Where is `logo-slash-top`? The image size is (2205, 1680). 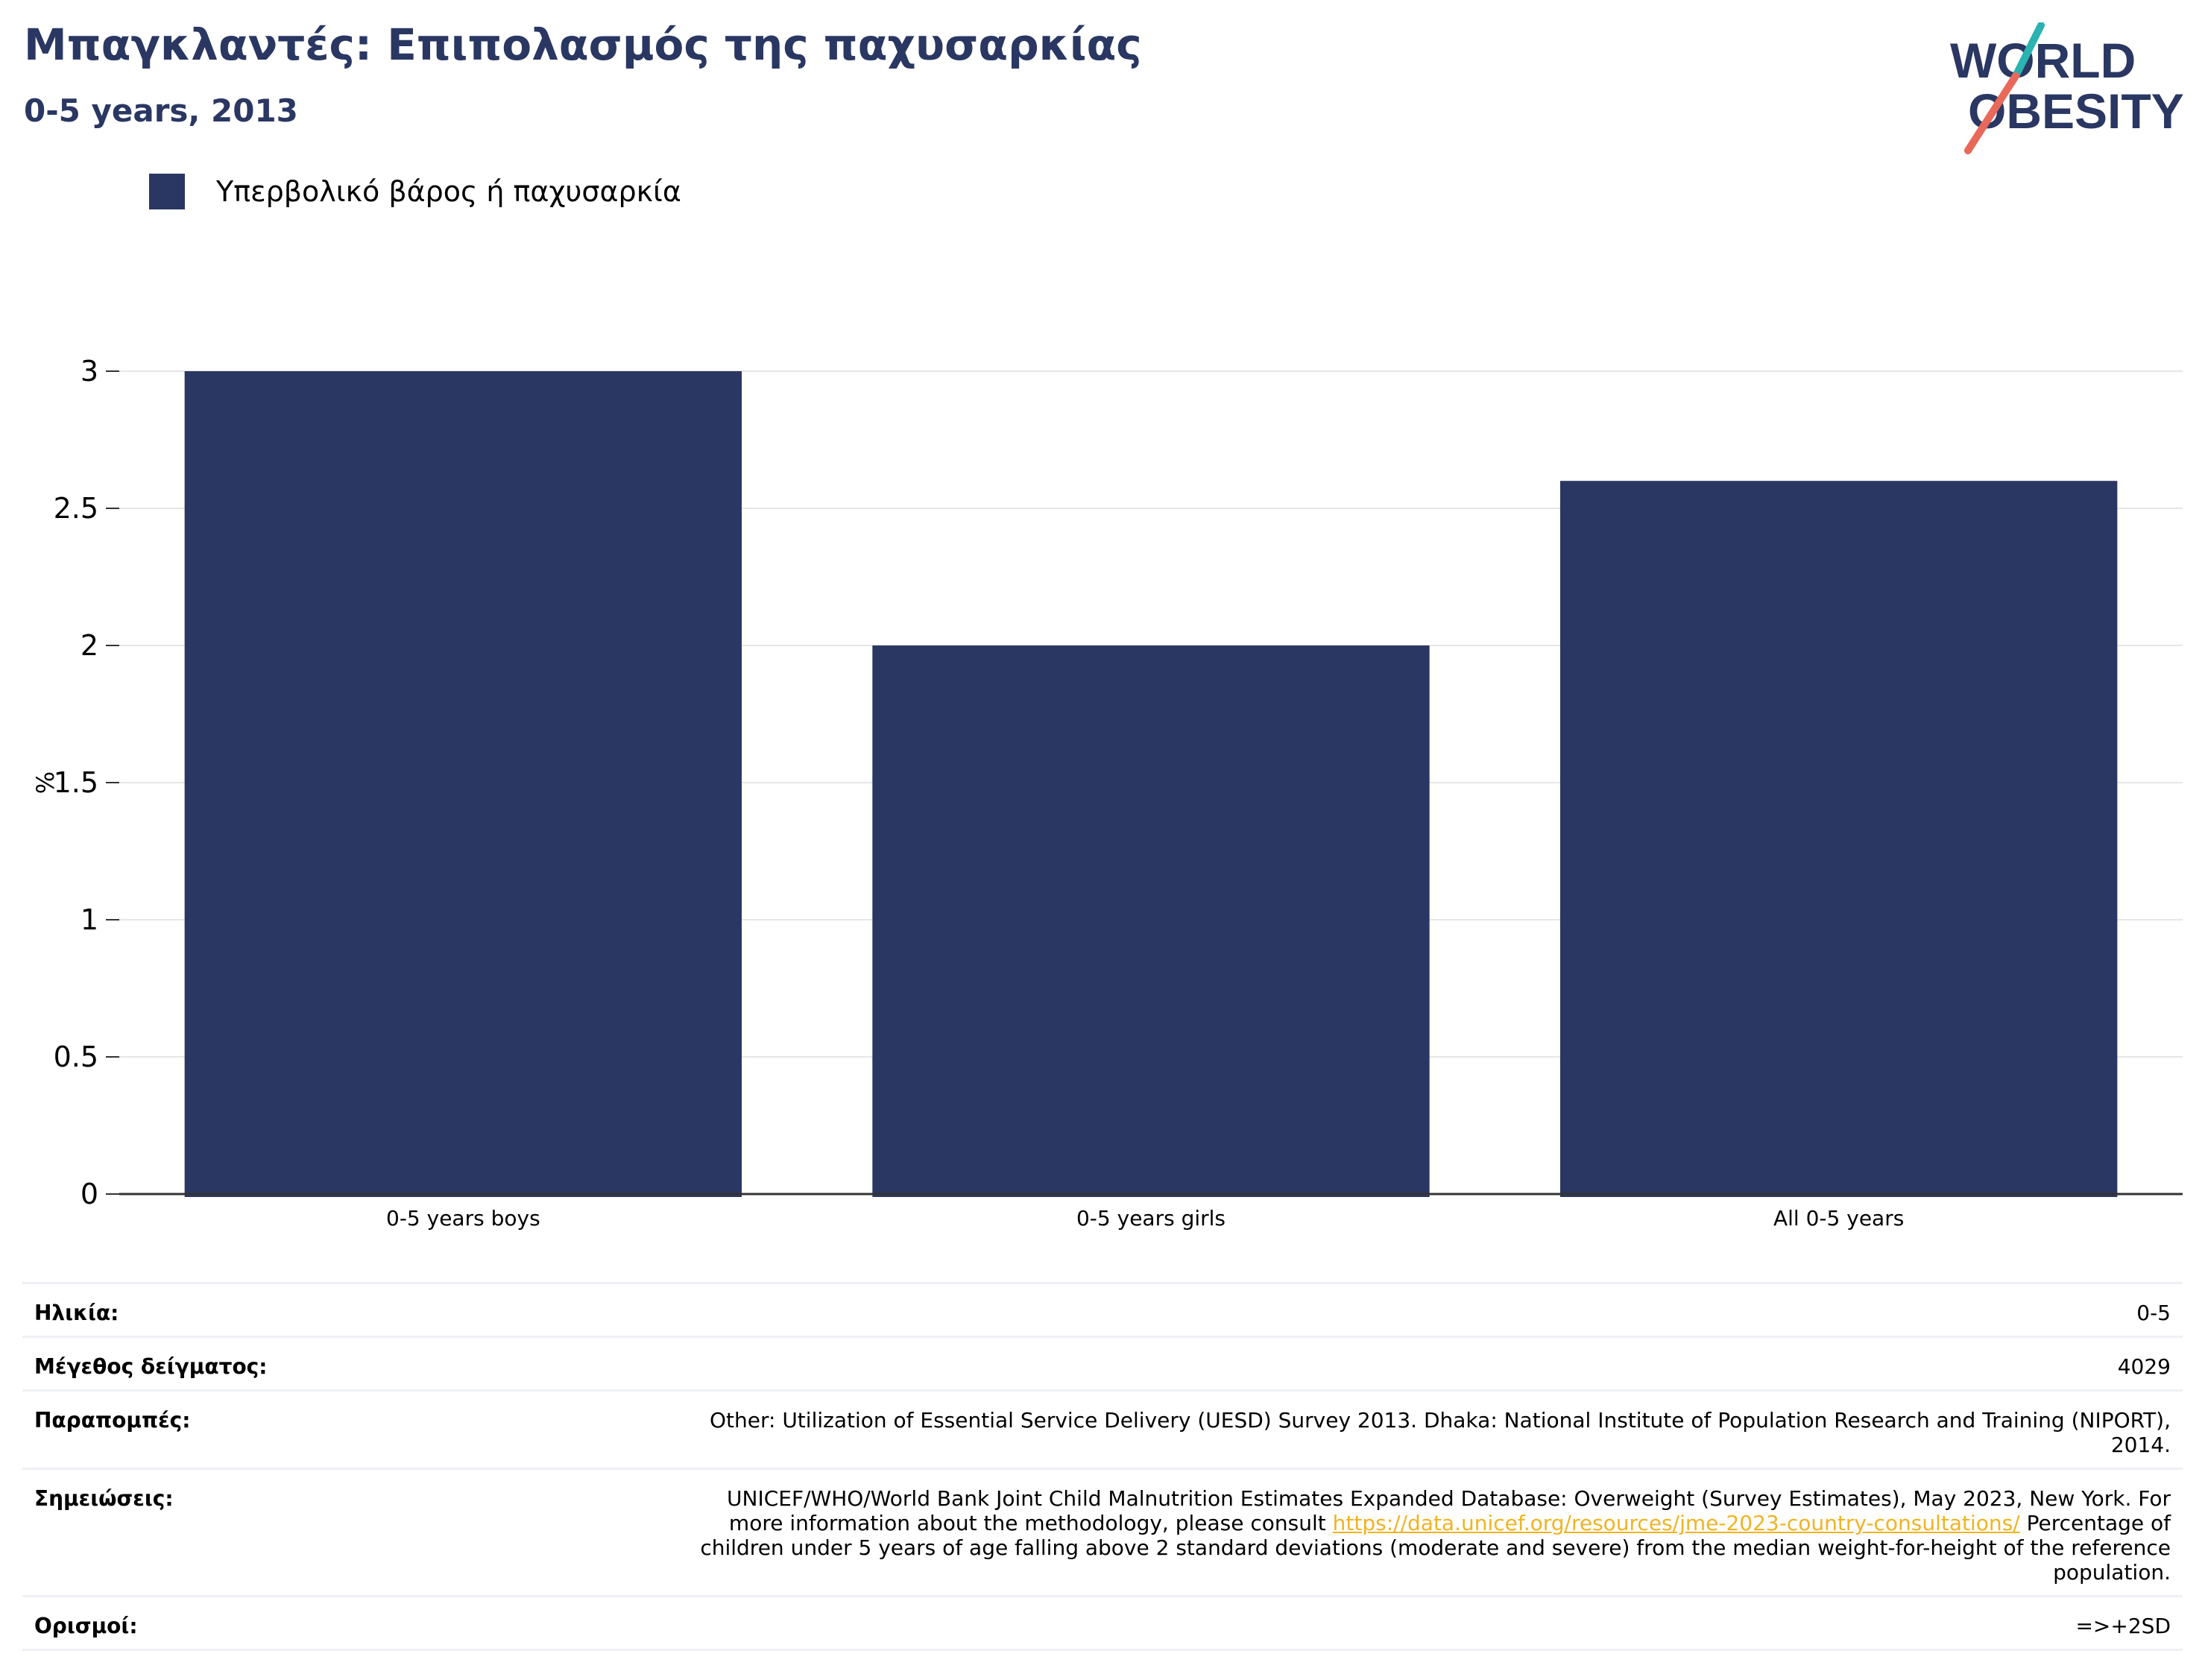 logo-slash-top is located at coordinates (2028, 51).